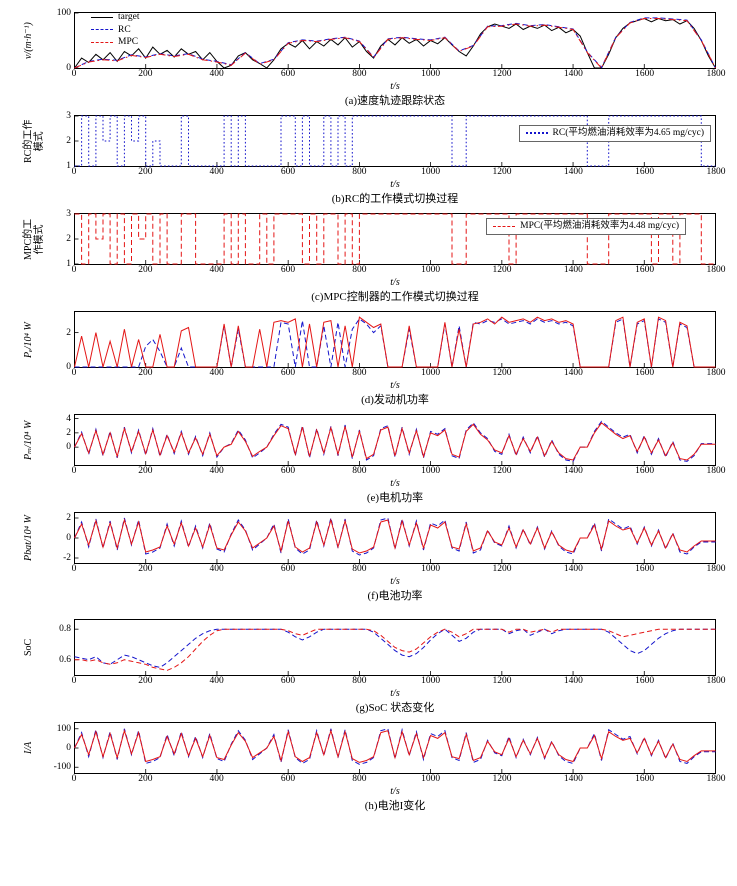  I want to click on subplot-caption-b: (b)RC的工作模式切换过程, so click(395, 199).